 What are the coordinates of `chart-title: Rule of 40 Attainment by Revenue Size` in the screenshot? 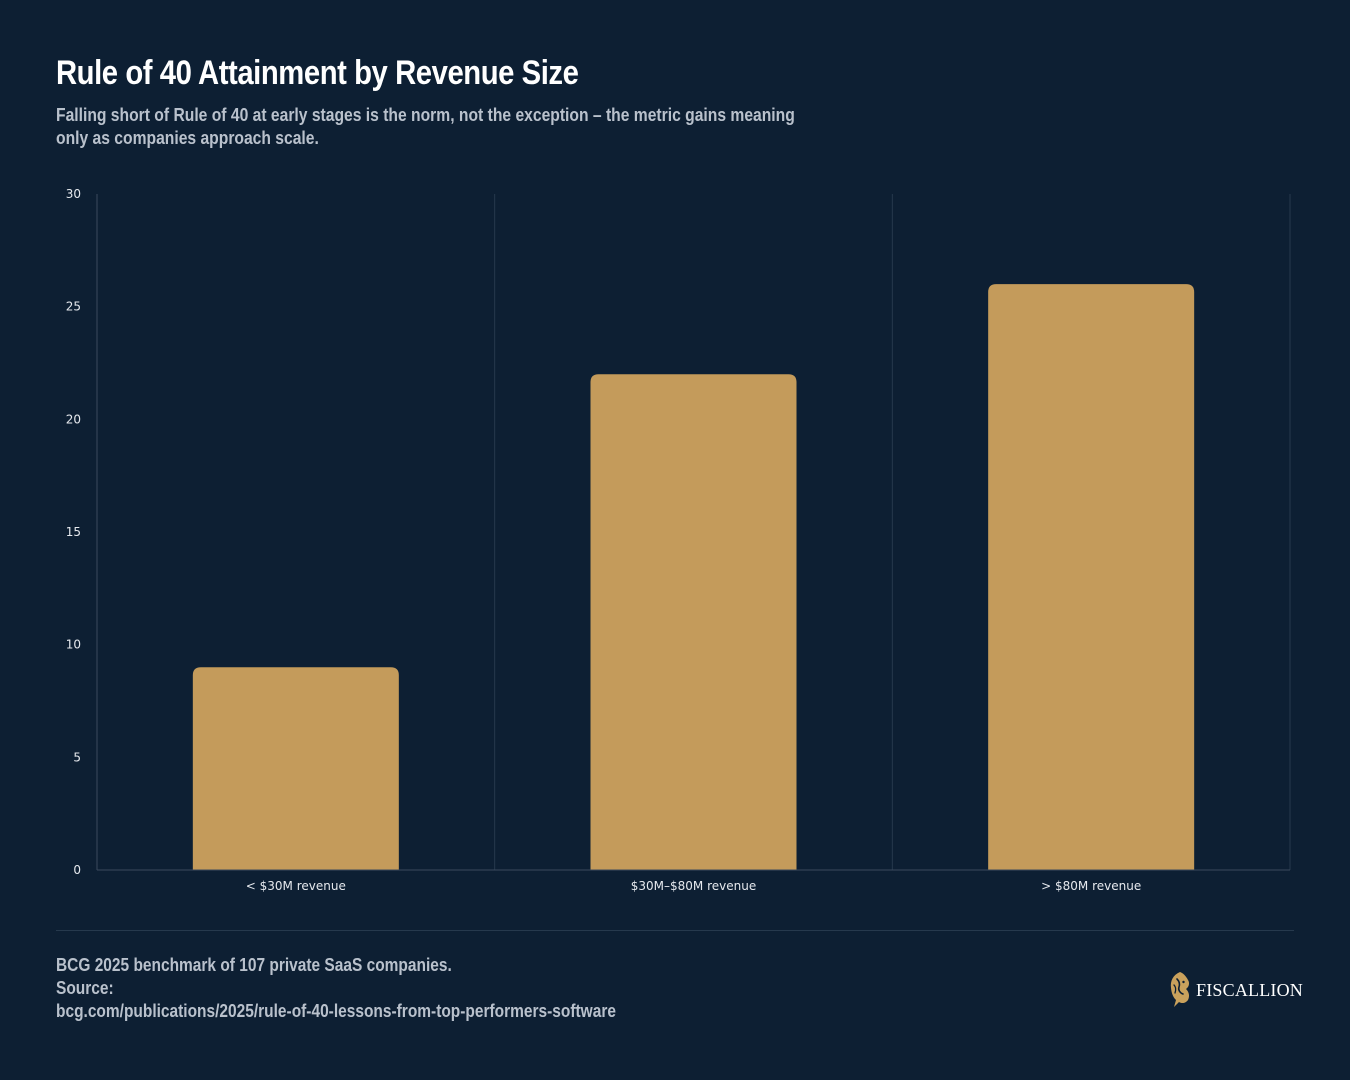 It's located at (317, 73).